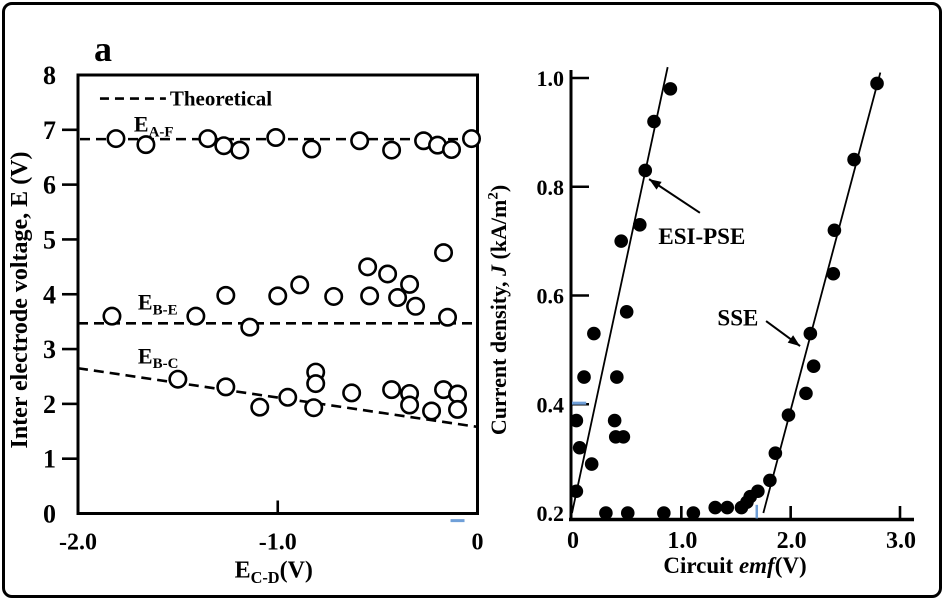 The width and height of the screenshot is (942, 598). What do you see at coordinates (158, 304) in the screenshot?
I see `series-label-E_B-E: EB-E` at bounding box center [158, 304].